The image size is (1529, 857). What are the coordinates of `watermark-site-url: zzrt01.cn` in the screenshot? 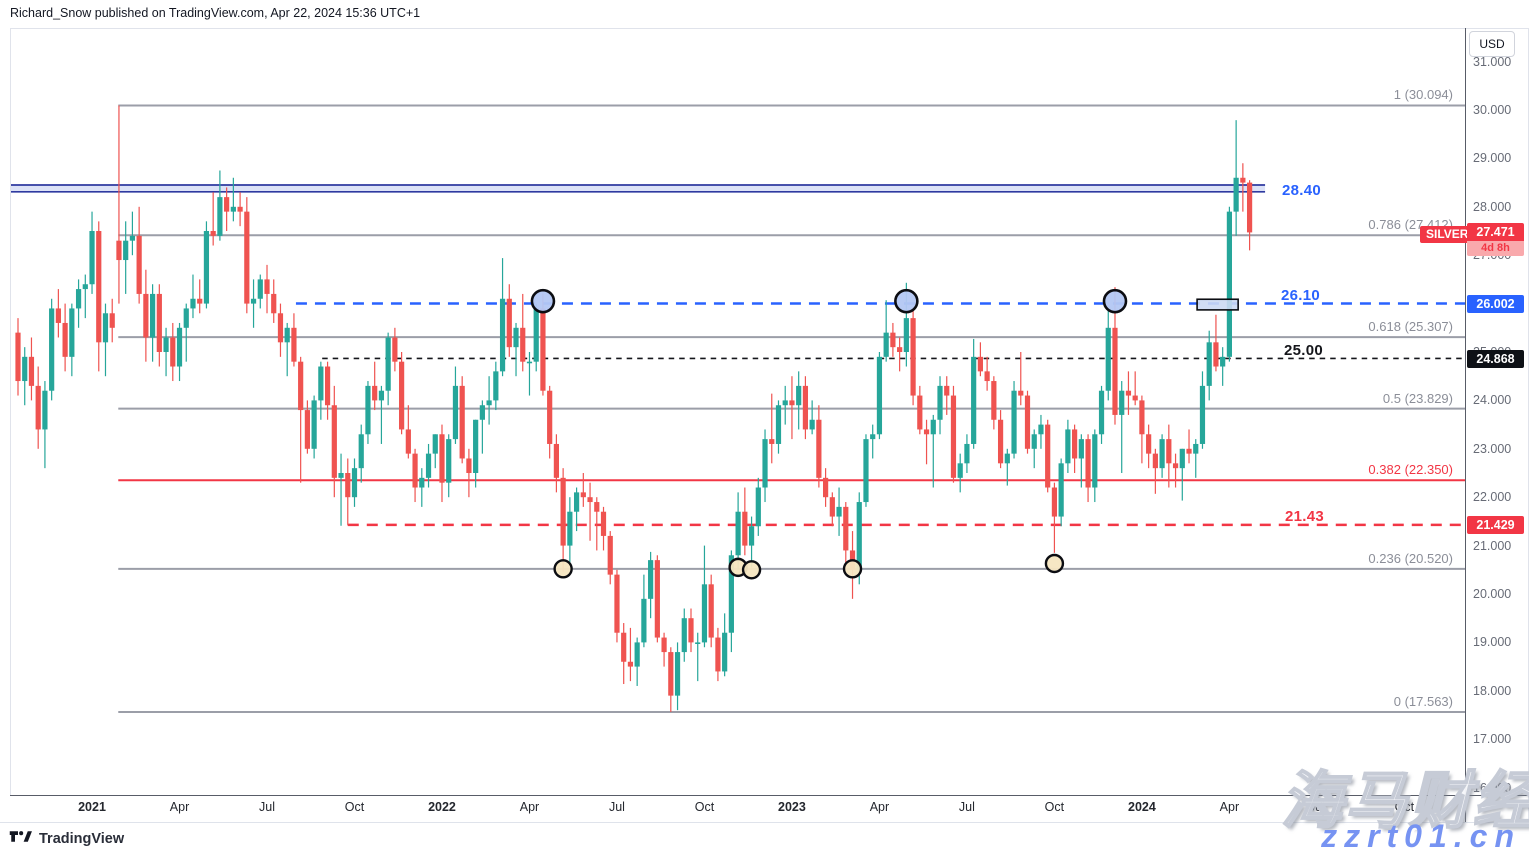 It's located at (1421, 836).